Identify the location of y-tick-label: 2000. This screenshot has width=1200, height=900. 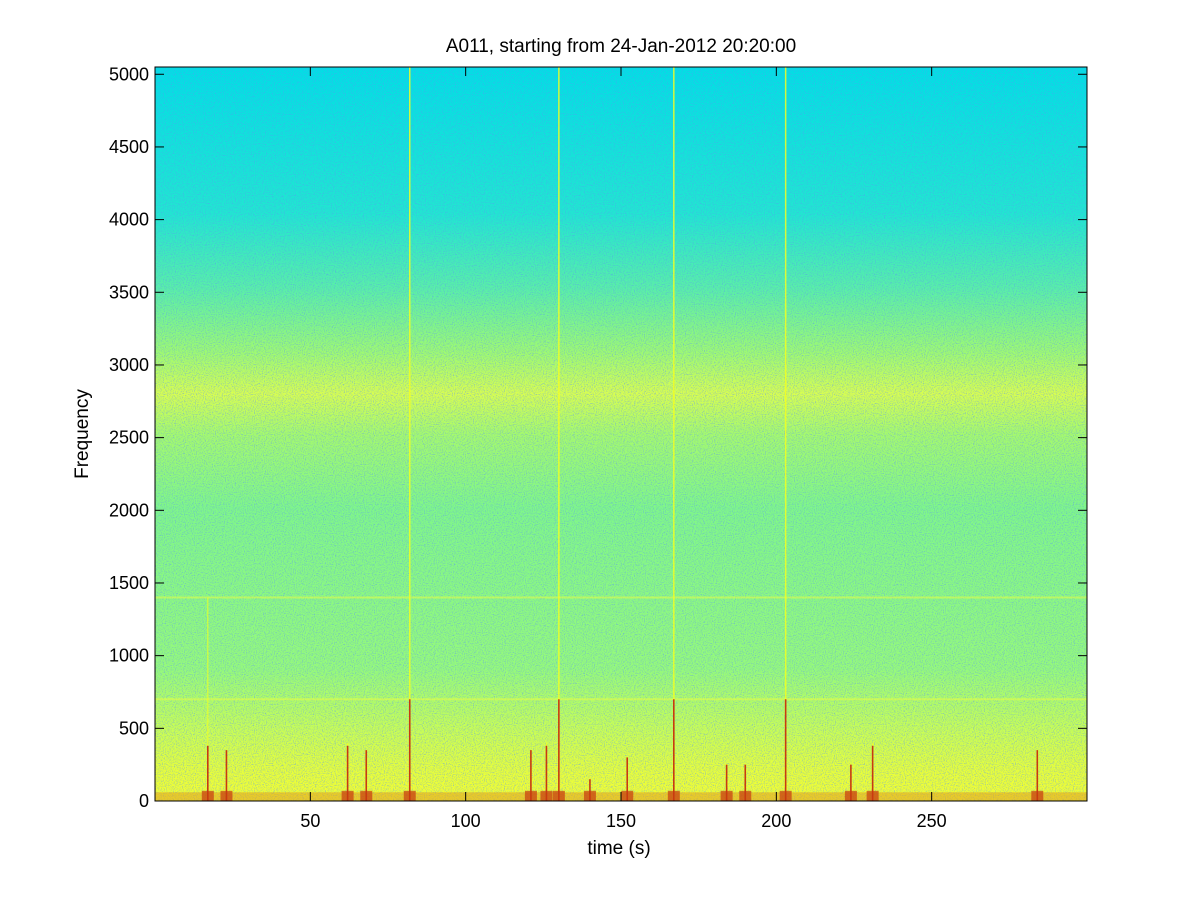
(129, 510).